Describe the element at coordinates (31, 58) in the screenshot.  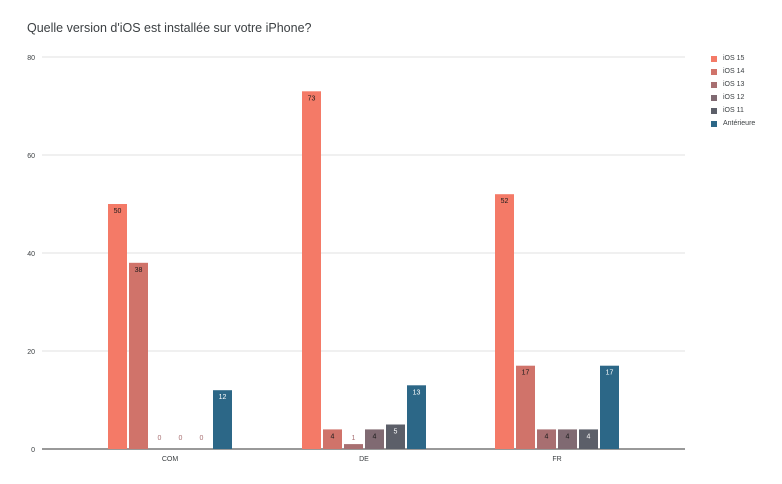
I see `y-tick-label: 80` at that location.